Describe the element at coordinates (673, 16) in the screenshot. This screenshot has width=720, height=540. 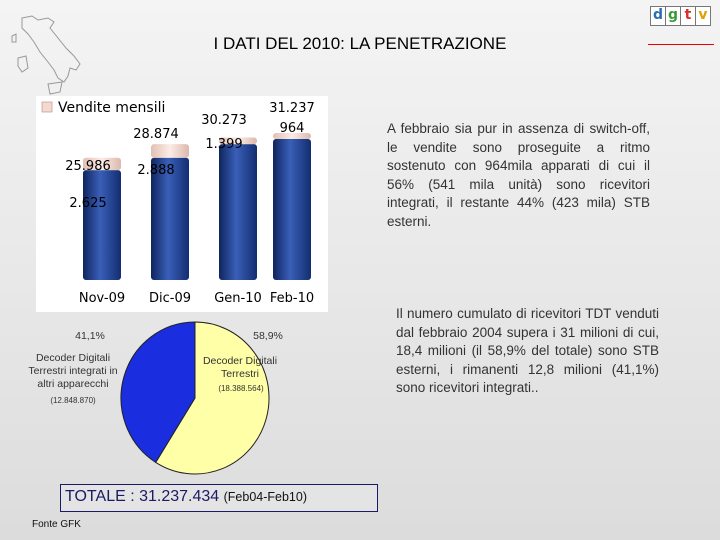
I see `logo-letter: g` at that location.